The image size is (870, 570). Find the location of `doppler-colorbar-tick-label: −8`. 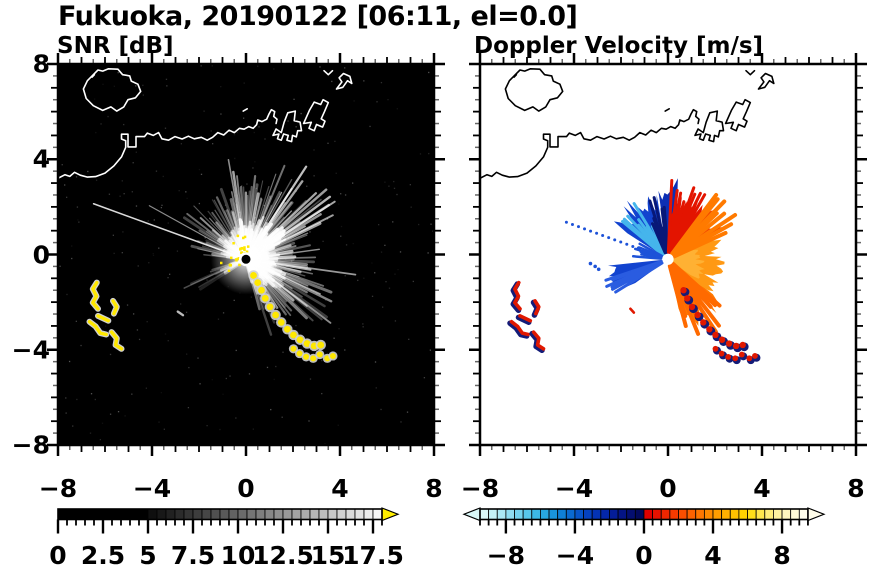

doppler-colorbar-tick-label: −8 is located at coordinates (506, 555).